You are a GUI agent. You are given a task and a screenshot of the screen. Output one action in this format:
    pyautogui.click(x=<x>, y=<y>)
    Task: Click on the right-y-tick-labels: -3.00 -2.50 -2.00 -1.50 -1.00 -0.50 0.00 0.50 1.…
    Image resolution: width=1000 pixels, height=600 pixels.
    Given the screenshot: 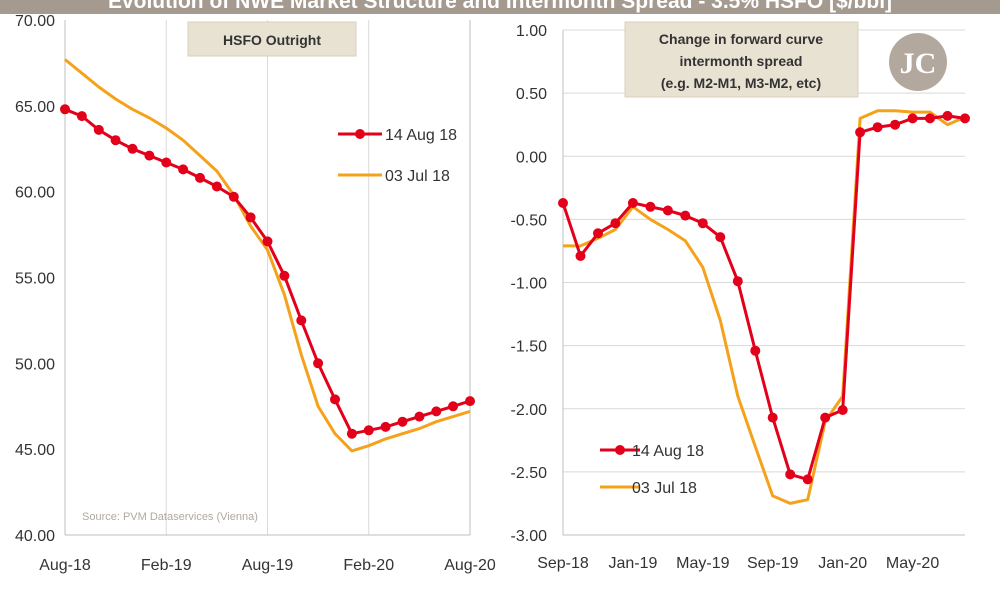 What is the action you would take?
    pyautogui.click(x=529, y=284)
    